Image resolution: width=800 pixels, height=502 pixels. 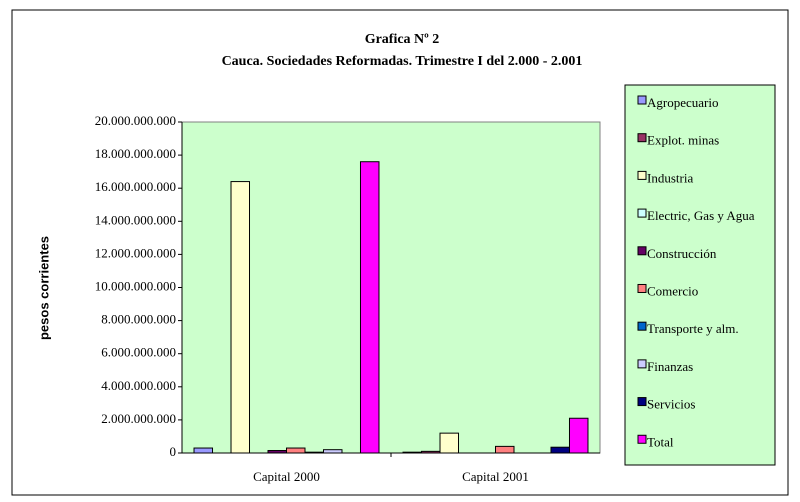 I want to click on y-tick-label: 6.000.000.000, so click(x=138, y=352).